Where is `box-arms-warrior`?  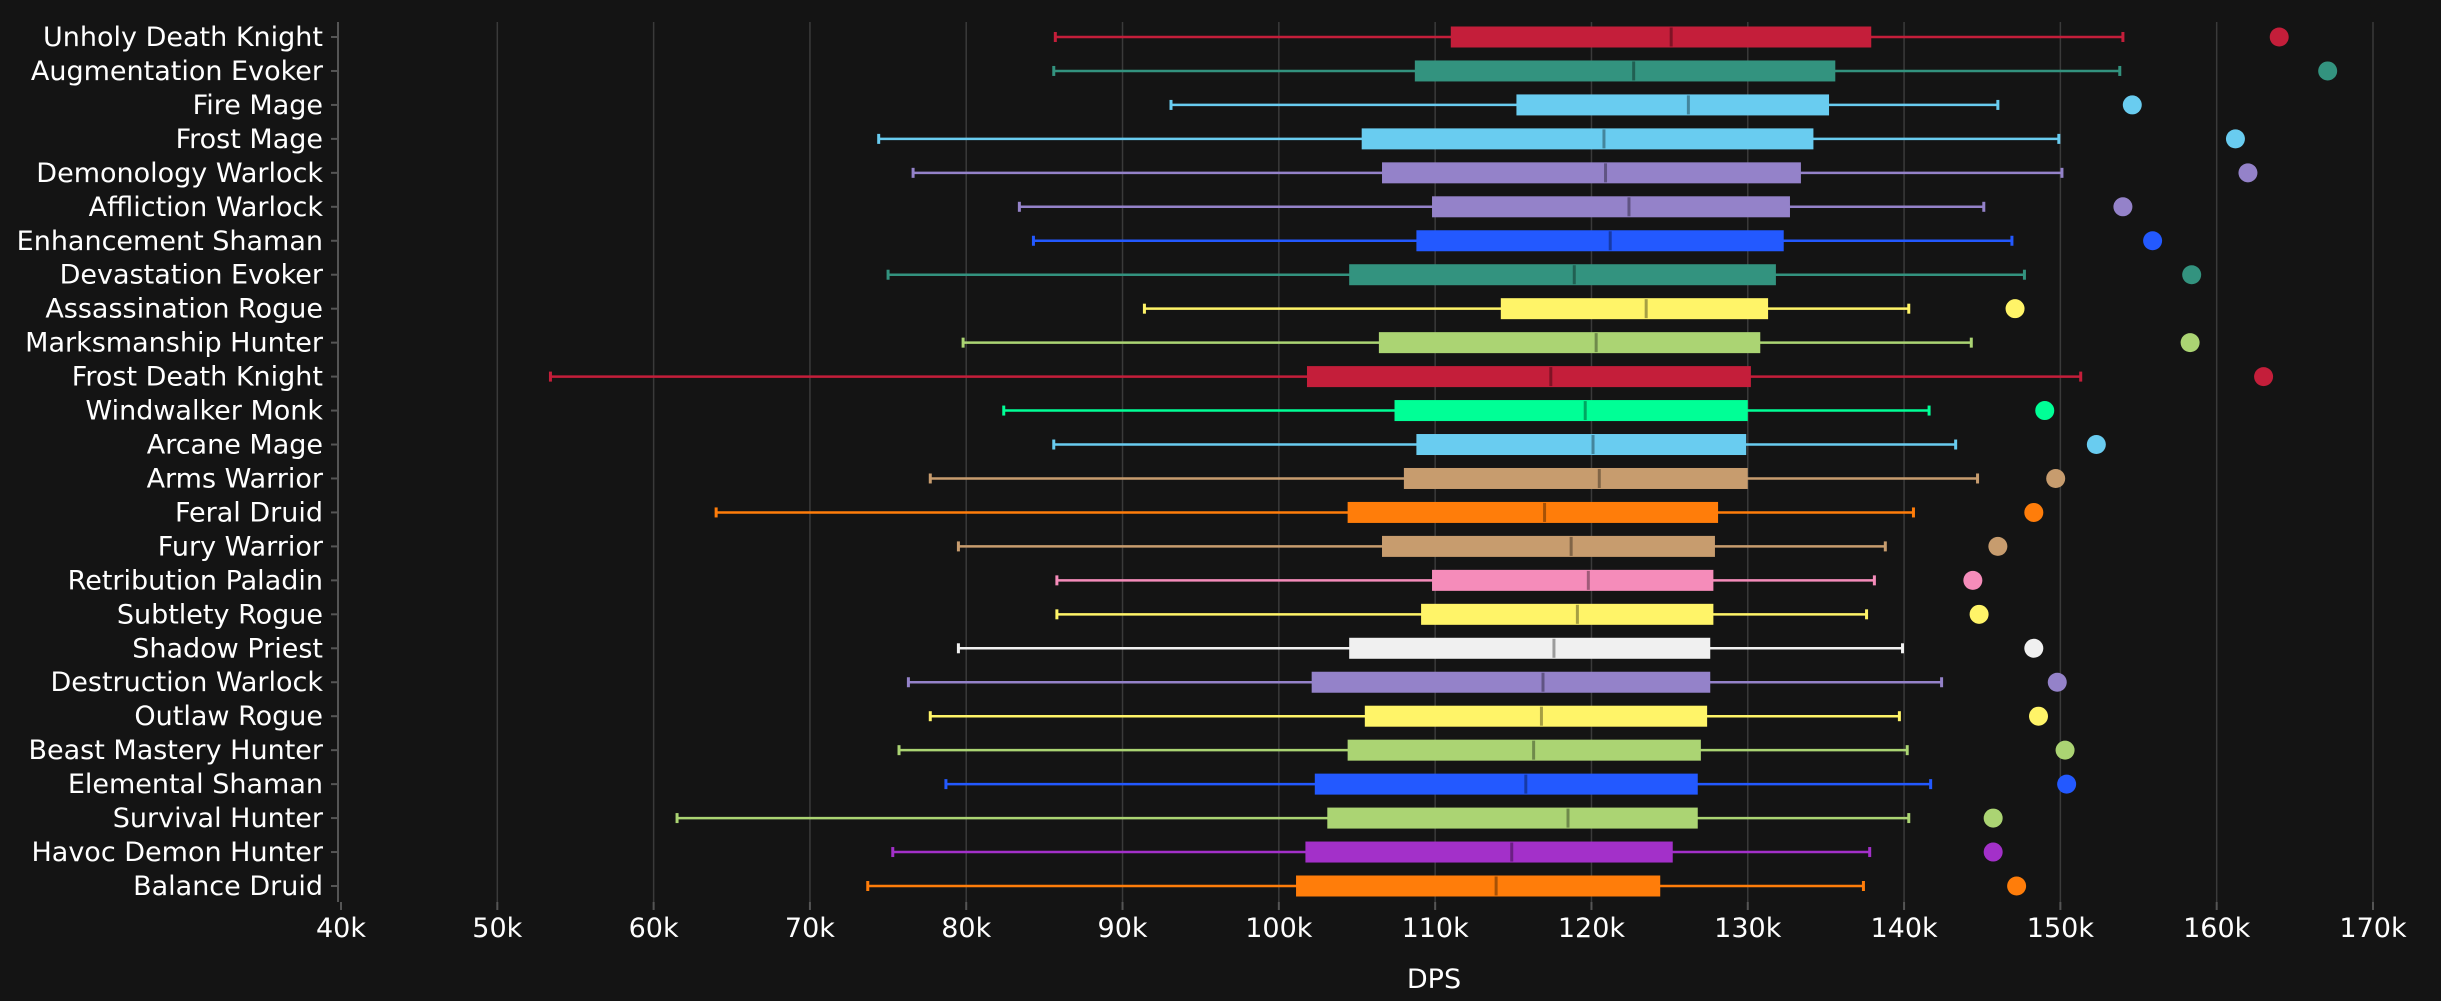
box-arms-warrior is located at coordinates (1497, 478).